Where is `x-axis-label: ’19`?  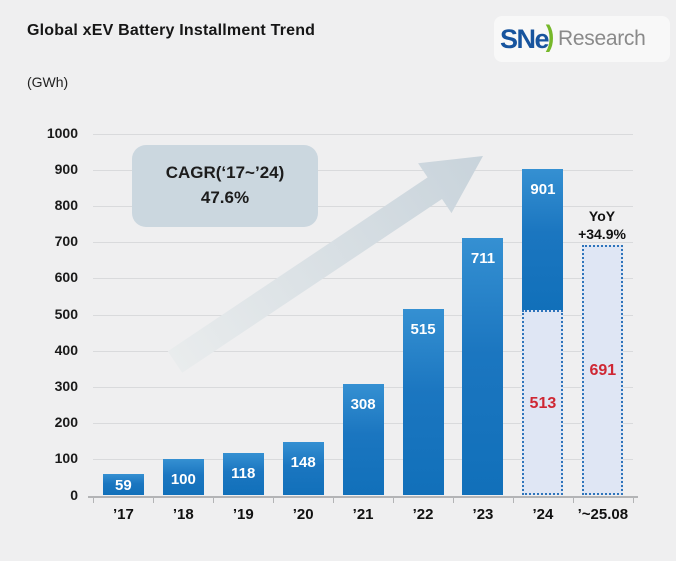
x-axis-label: ’19 is located at coordinates (243, 514).